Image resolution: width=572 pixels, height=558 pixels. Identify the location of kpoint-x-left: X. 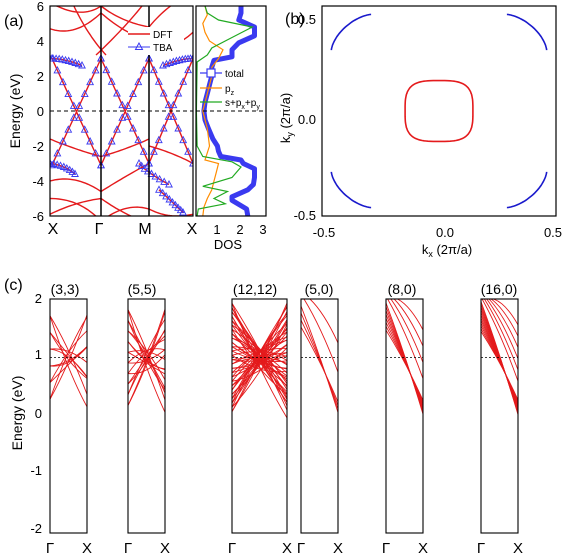
(53, 229).